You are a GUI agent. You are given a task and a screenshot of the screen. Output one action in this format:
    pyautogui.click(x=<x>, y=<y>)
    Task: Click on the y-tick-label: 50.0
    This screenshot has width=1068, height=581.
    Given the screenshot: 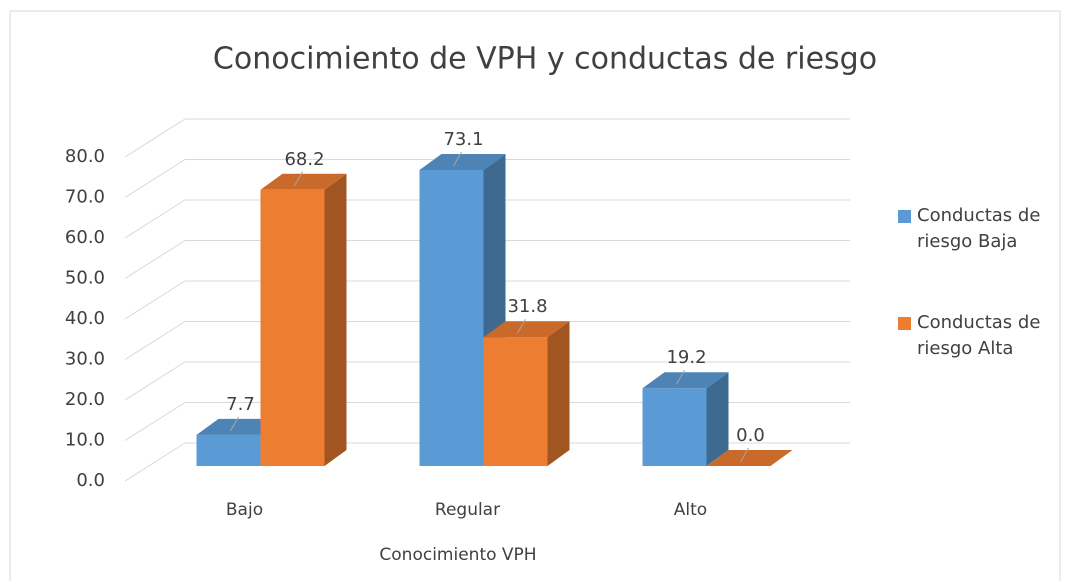 What is the action you would take?
    pyautogui.click(x=85, y=278)
    